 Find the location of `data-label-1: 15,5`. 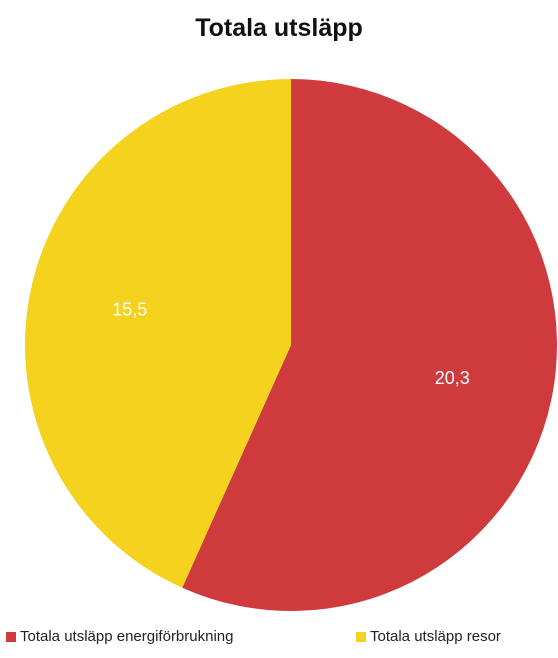

data-label-1: 15,5 is located at coordinates (129, 309).